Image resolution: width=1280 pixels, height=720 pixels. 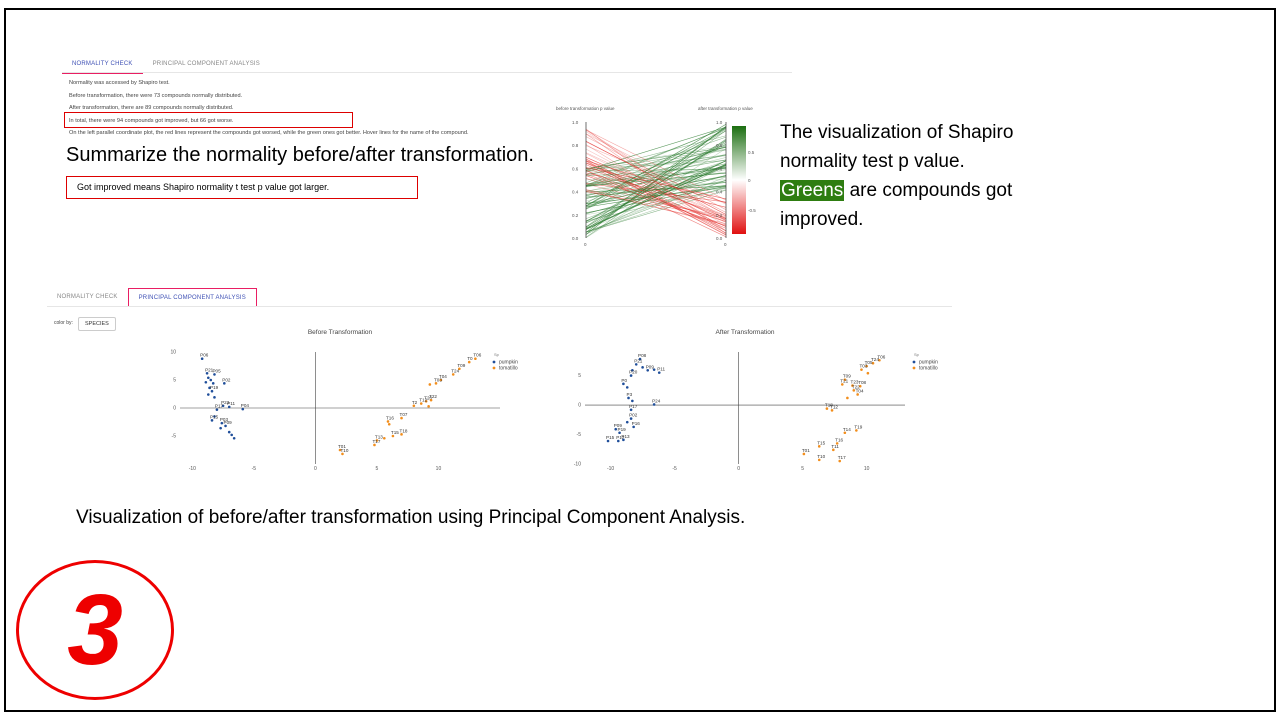 I want to click on legend-label: tomatillo, so click(x=928, y=369).